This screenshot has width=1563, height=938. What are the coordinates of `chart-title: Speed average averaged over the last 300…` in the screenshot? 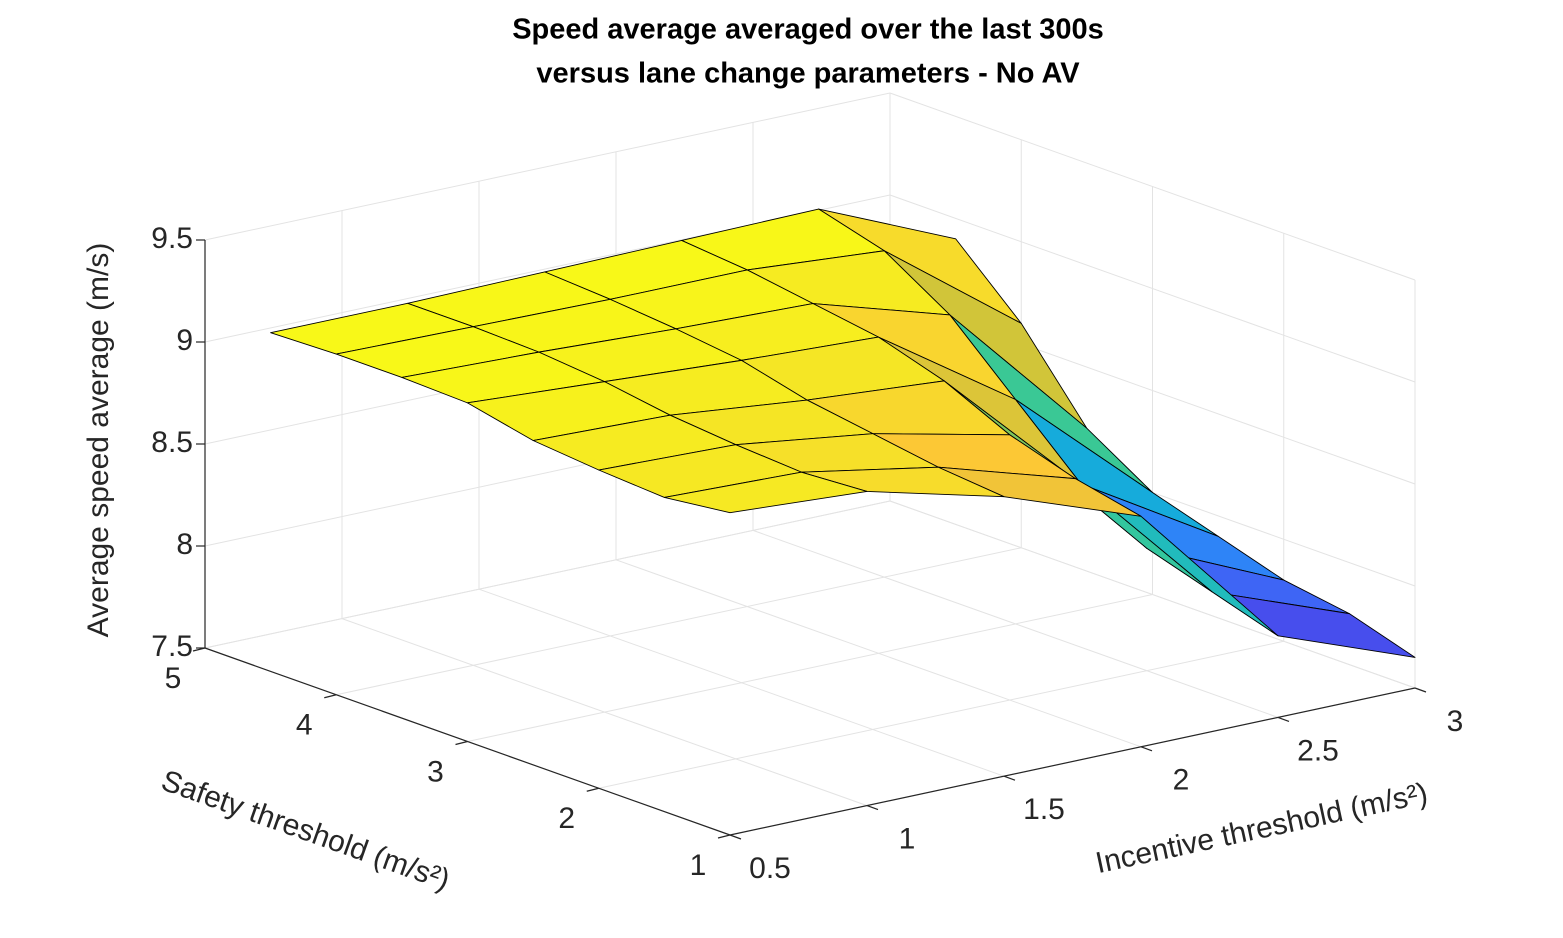 It's located at (808, 30).